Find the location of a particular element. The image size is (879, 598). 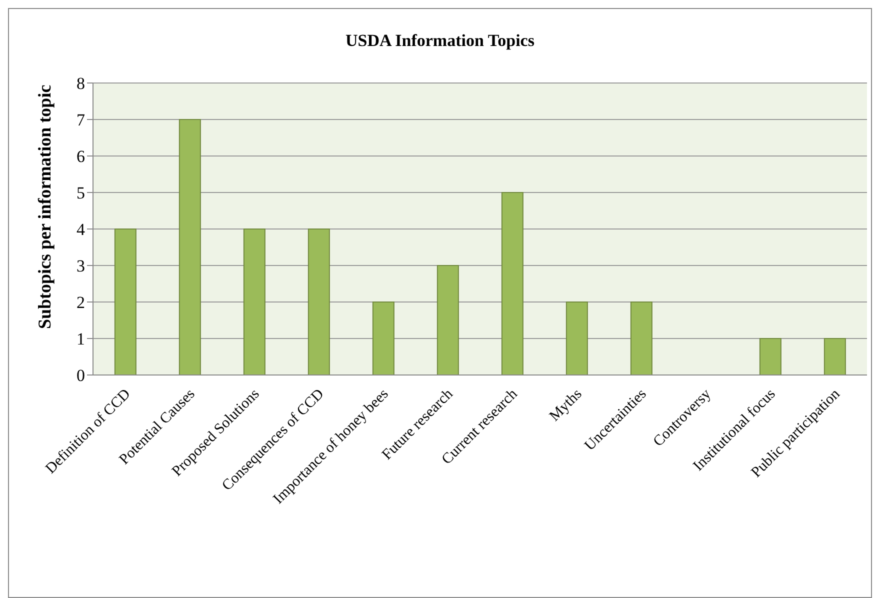

y-tick-label: 4 is located at coordinates (81, 230).